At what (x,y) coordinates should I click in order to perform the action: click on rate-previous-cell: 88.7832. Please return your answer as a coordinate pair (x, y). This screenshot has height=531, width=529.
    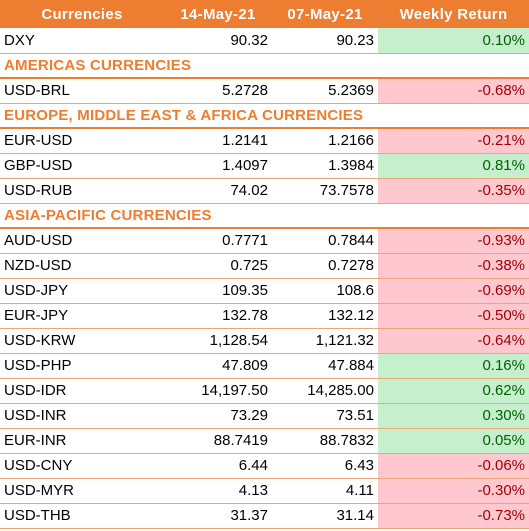
    Looking at the image, I should click on (325, 441).